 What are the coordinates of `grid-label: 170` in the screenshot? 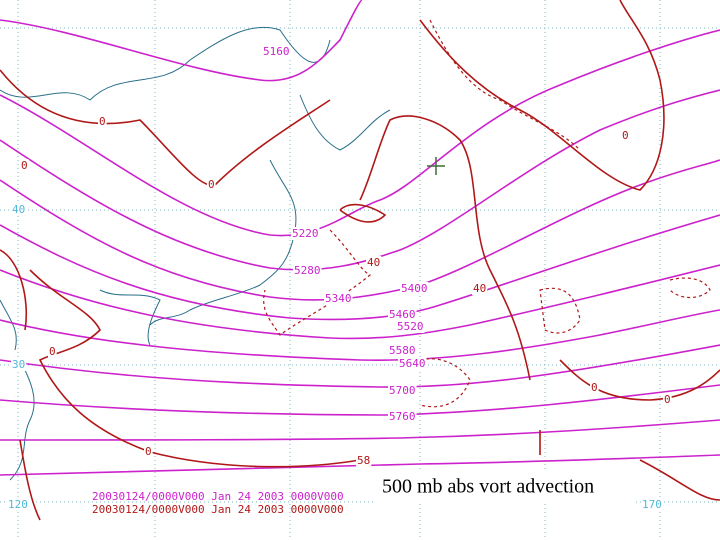 It's located at (652, 504).